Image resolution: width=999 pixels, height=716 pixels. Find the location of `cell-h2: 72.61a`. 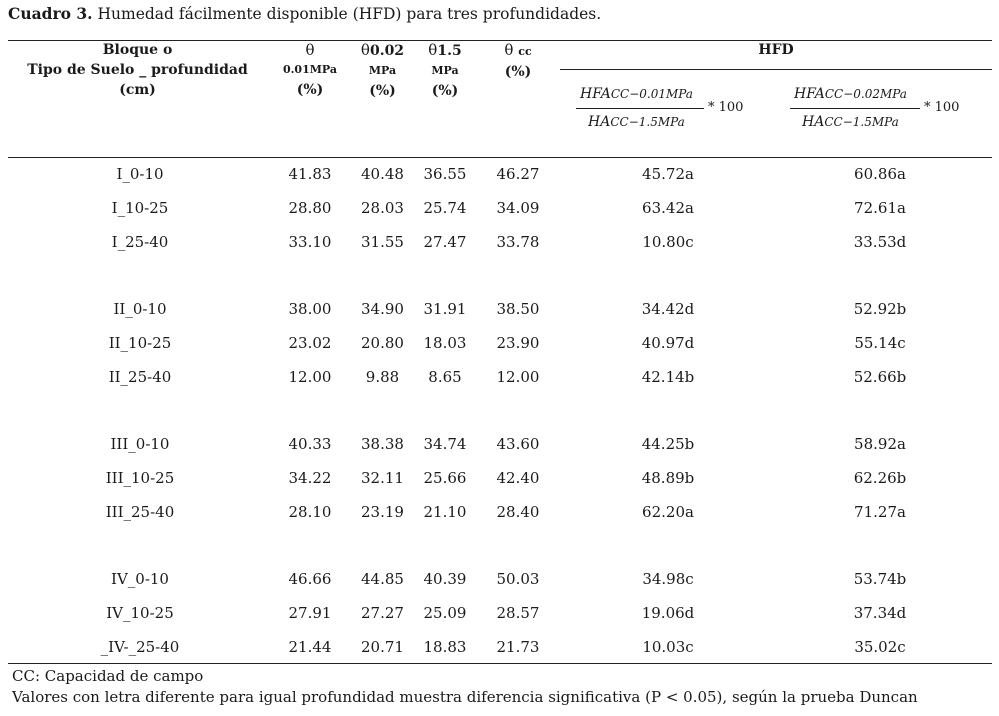

cell-h2: 72.61a is located at coordinates (880, 208).